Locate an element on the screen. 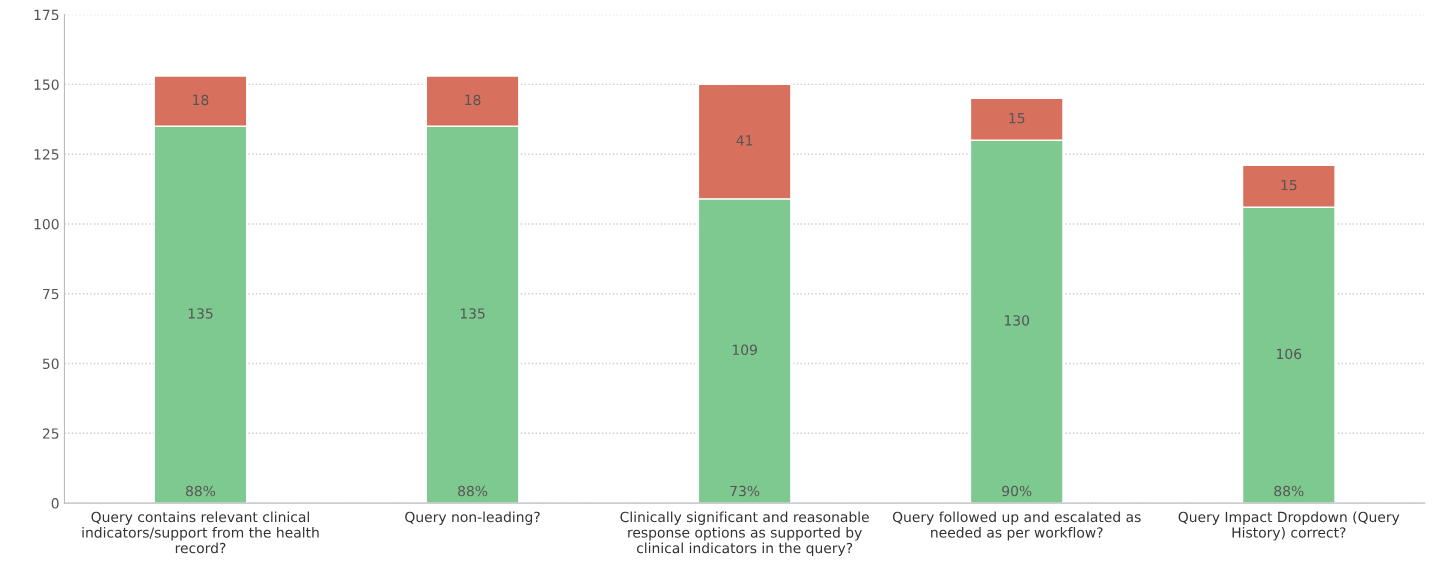  x-tick-label: Query contains relevant clinical indicators/support from the health record? is located at coordinates (200, 532).